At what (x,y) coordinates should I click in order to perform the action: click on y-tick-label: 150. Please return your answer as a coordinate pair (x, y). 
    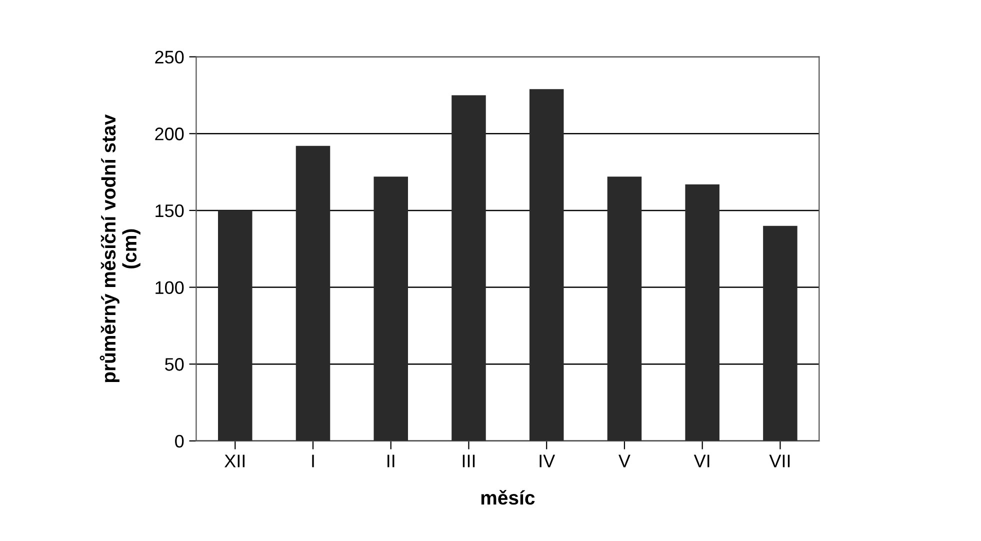
    Looking at the image, I should click on (170, 211).